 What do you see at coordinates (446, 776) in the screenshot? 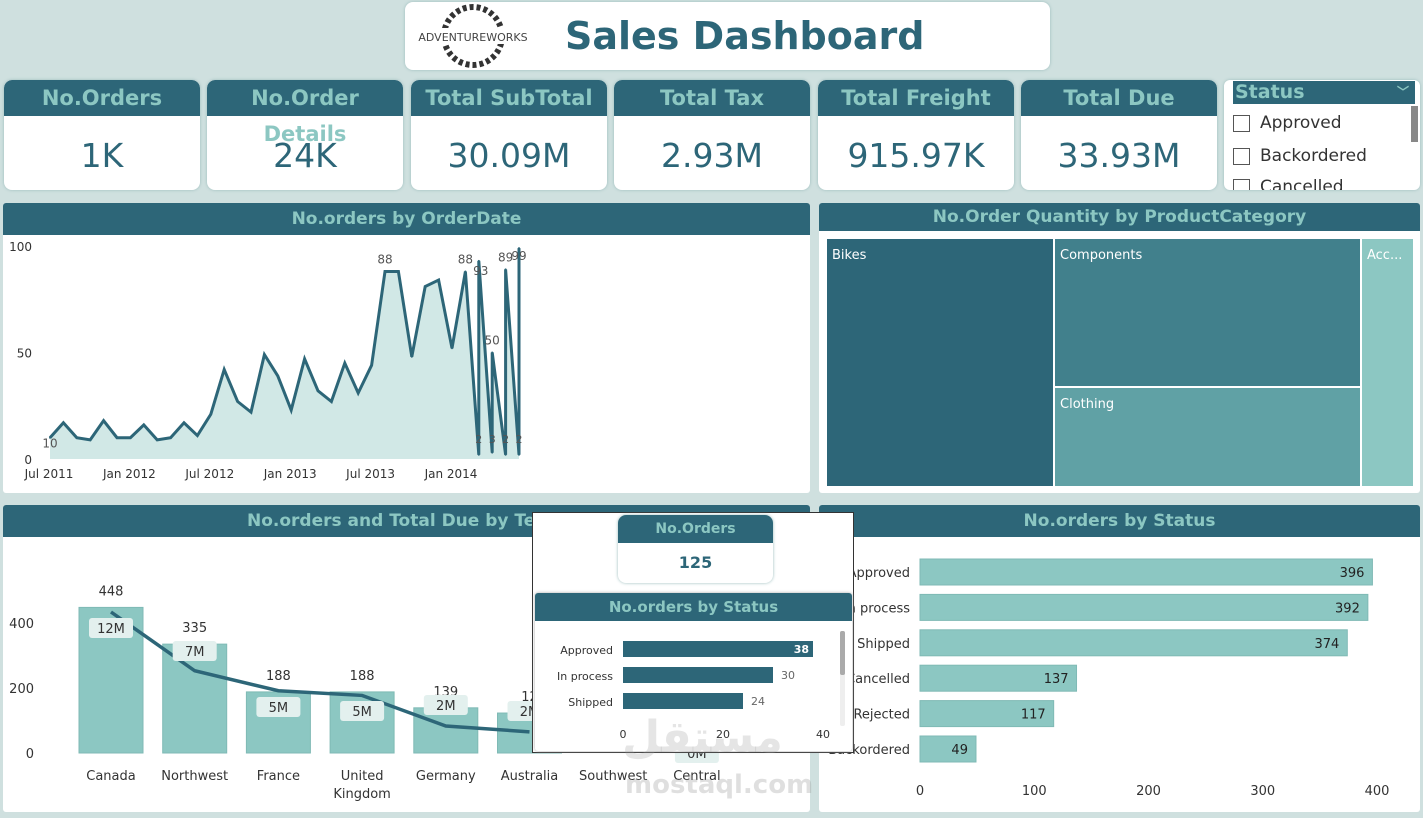
I see `x-tick-label: Germany` at bounding box center [446, 776].